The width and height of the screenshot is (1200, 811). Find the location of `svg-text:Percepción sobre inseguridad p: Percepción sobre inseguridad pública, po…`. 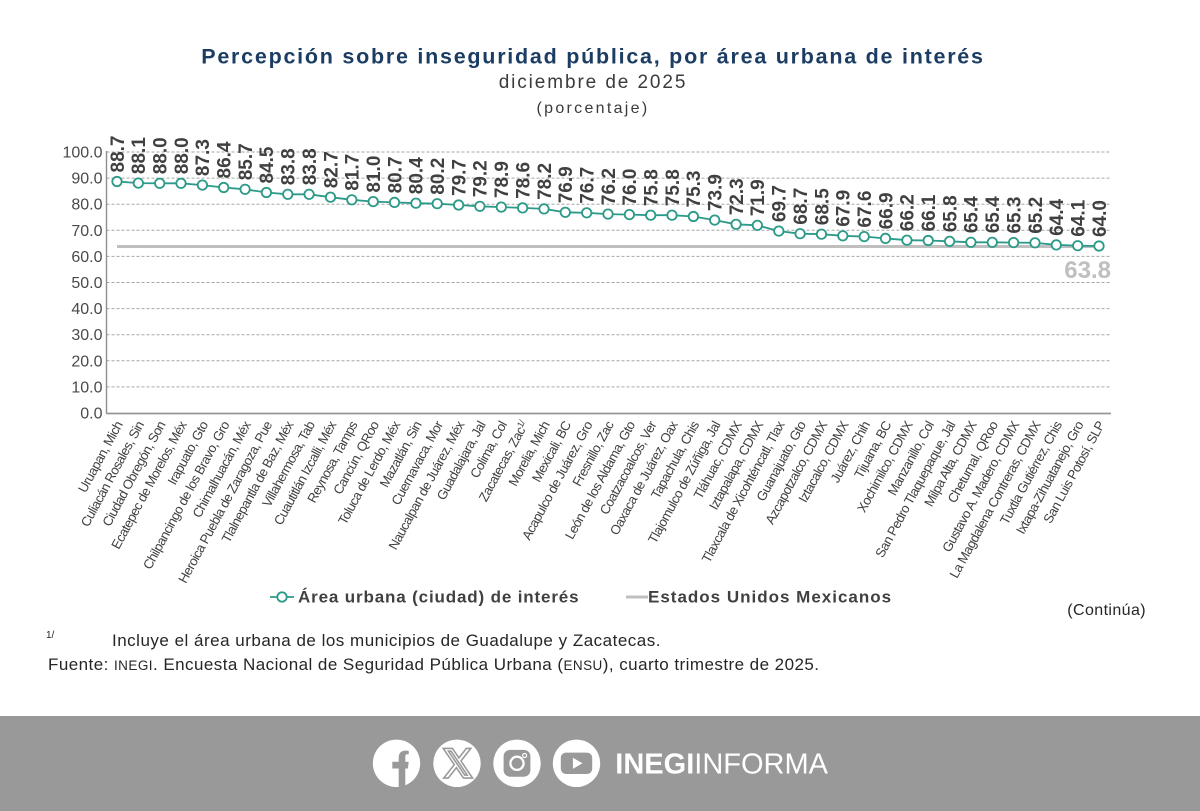

svg-text:Percepción sobre inseguridad p: Percepción sobre inseguridad pública, po… is located at coordinates (592, 57).